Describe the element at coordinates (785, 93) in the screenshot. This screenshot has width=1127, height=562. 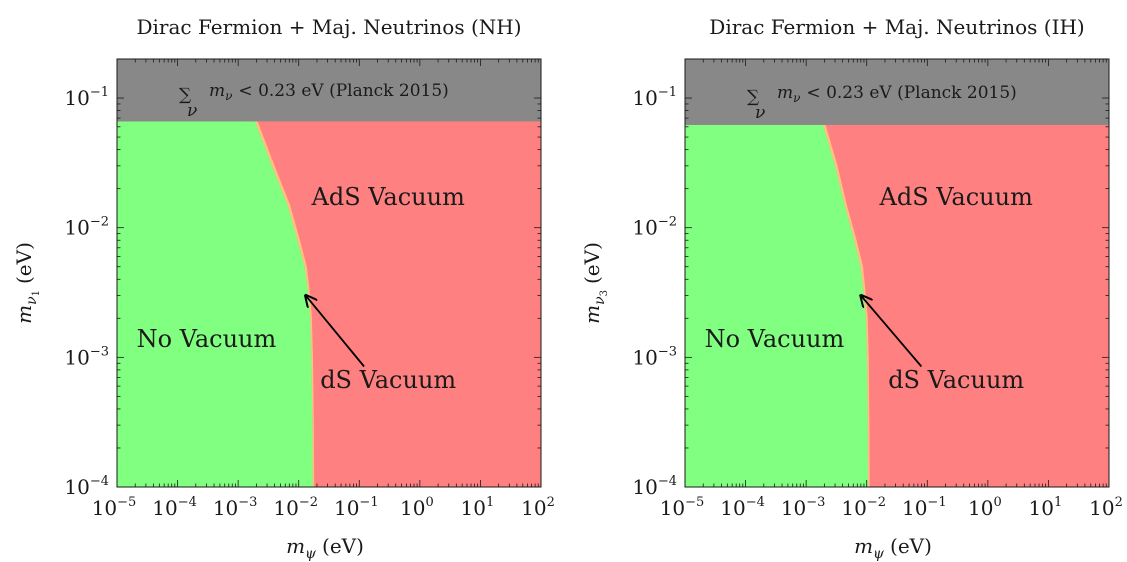
I see `planck-band-m: m` at that location.